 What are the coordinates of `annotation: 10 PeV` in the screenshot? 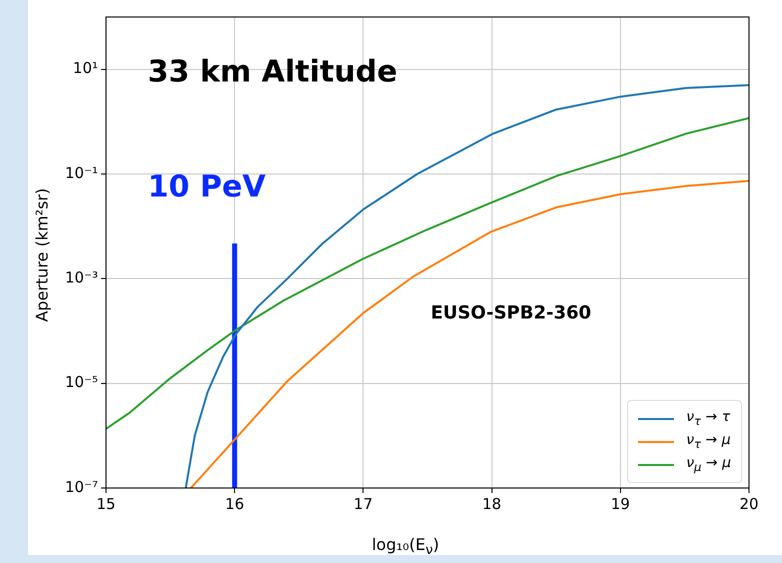 It's located at (207, 187).